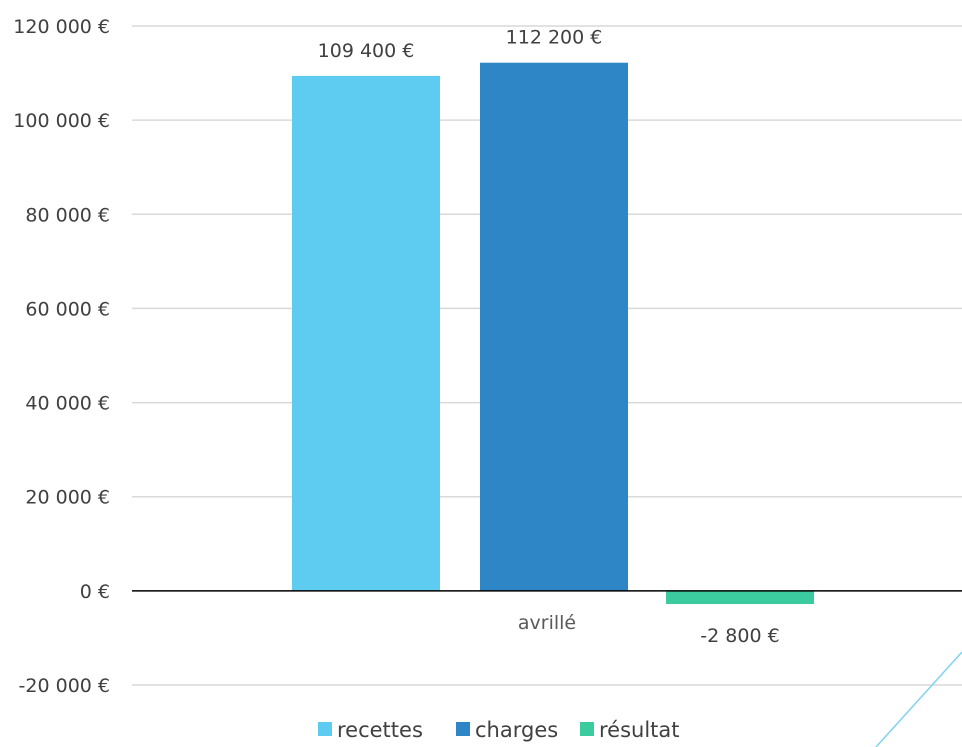  What do you see at coordinates (67, 309) in the screenshot?
I see `y-tick-label: 60 000 €` at bounding box center [67, 309].